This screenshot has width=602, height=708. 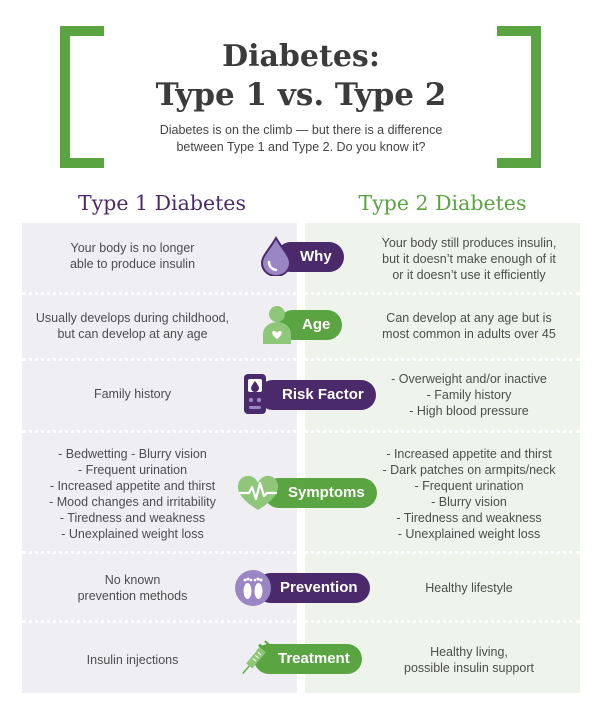 What do you see at coordinates (253, 588) in the screenshot?
I see `feet-icon` at bounding box center [253, 588].